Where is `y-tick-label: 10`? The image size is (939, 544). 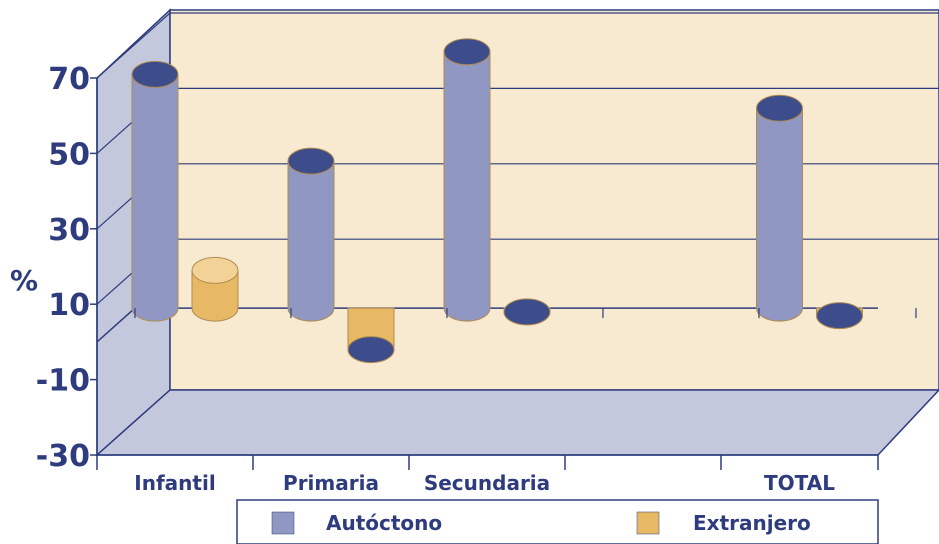
y-tick-label: 10 is located at coordinates (69, 305).